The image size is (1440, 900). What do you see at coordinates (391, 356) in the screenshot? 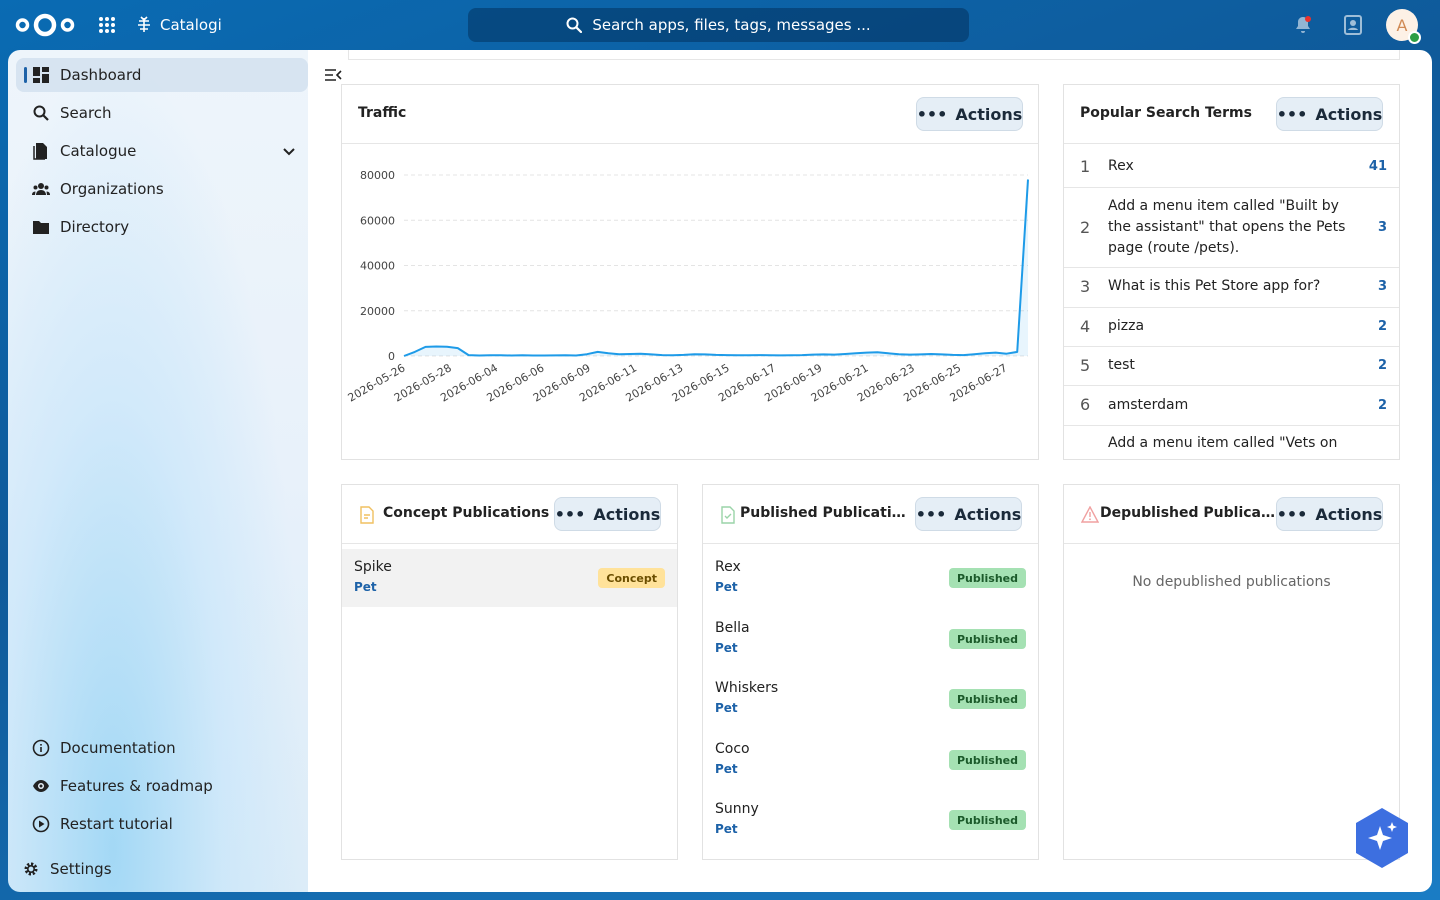
I see `y-tick-label: 0` at bounding box center [391, 356].